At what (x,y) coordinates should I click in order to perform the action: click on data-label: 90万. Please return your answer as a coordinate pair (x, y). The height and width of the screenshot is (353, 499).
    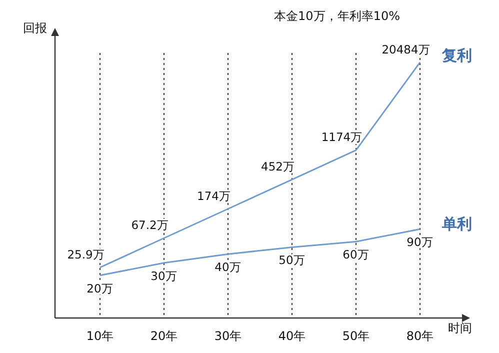
    Looking at the image, I should click on (420, 242).